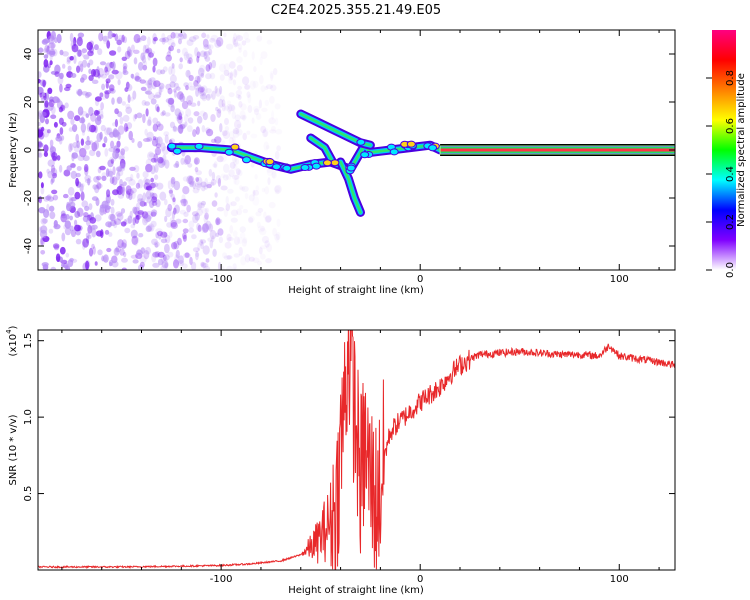  What do you see at coordinates (619, 579) in the screenshot?
I see `x-tick-label: 100` at bounding box center [619, 579].